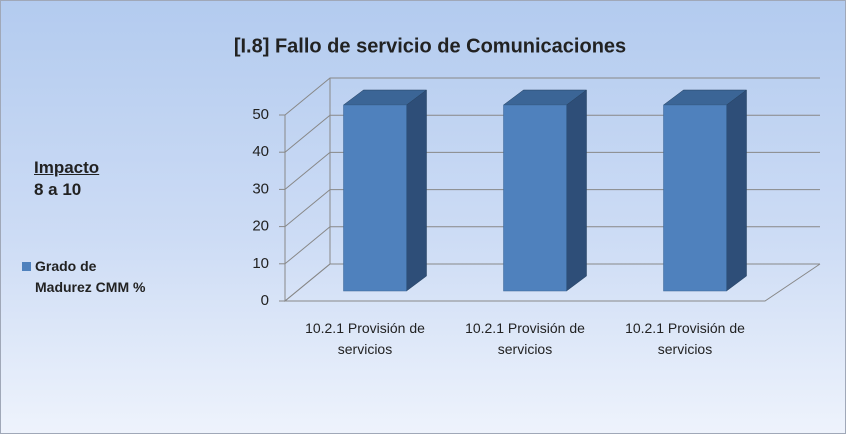 The height and width of the screenshot is (434, 846). I want to click on annotation: 8 a 10, so click(58, 189).